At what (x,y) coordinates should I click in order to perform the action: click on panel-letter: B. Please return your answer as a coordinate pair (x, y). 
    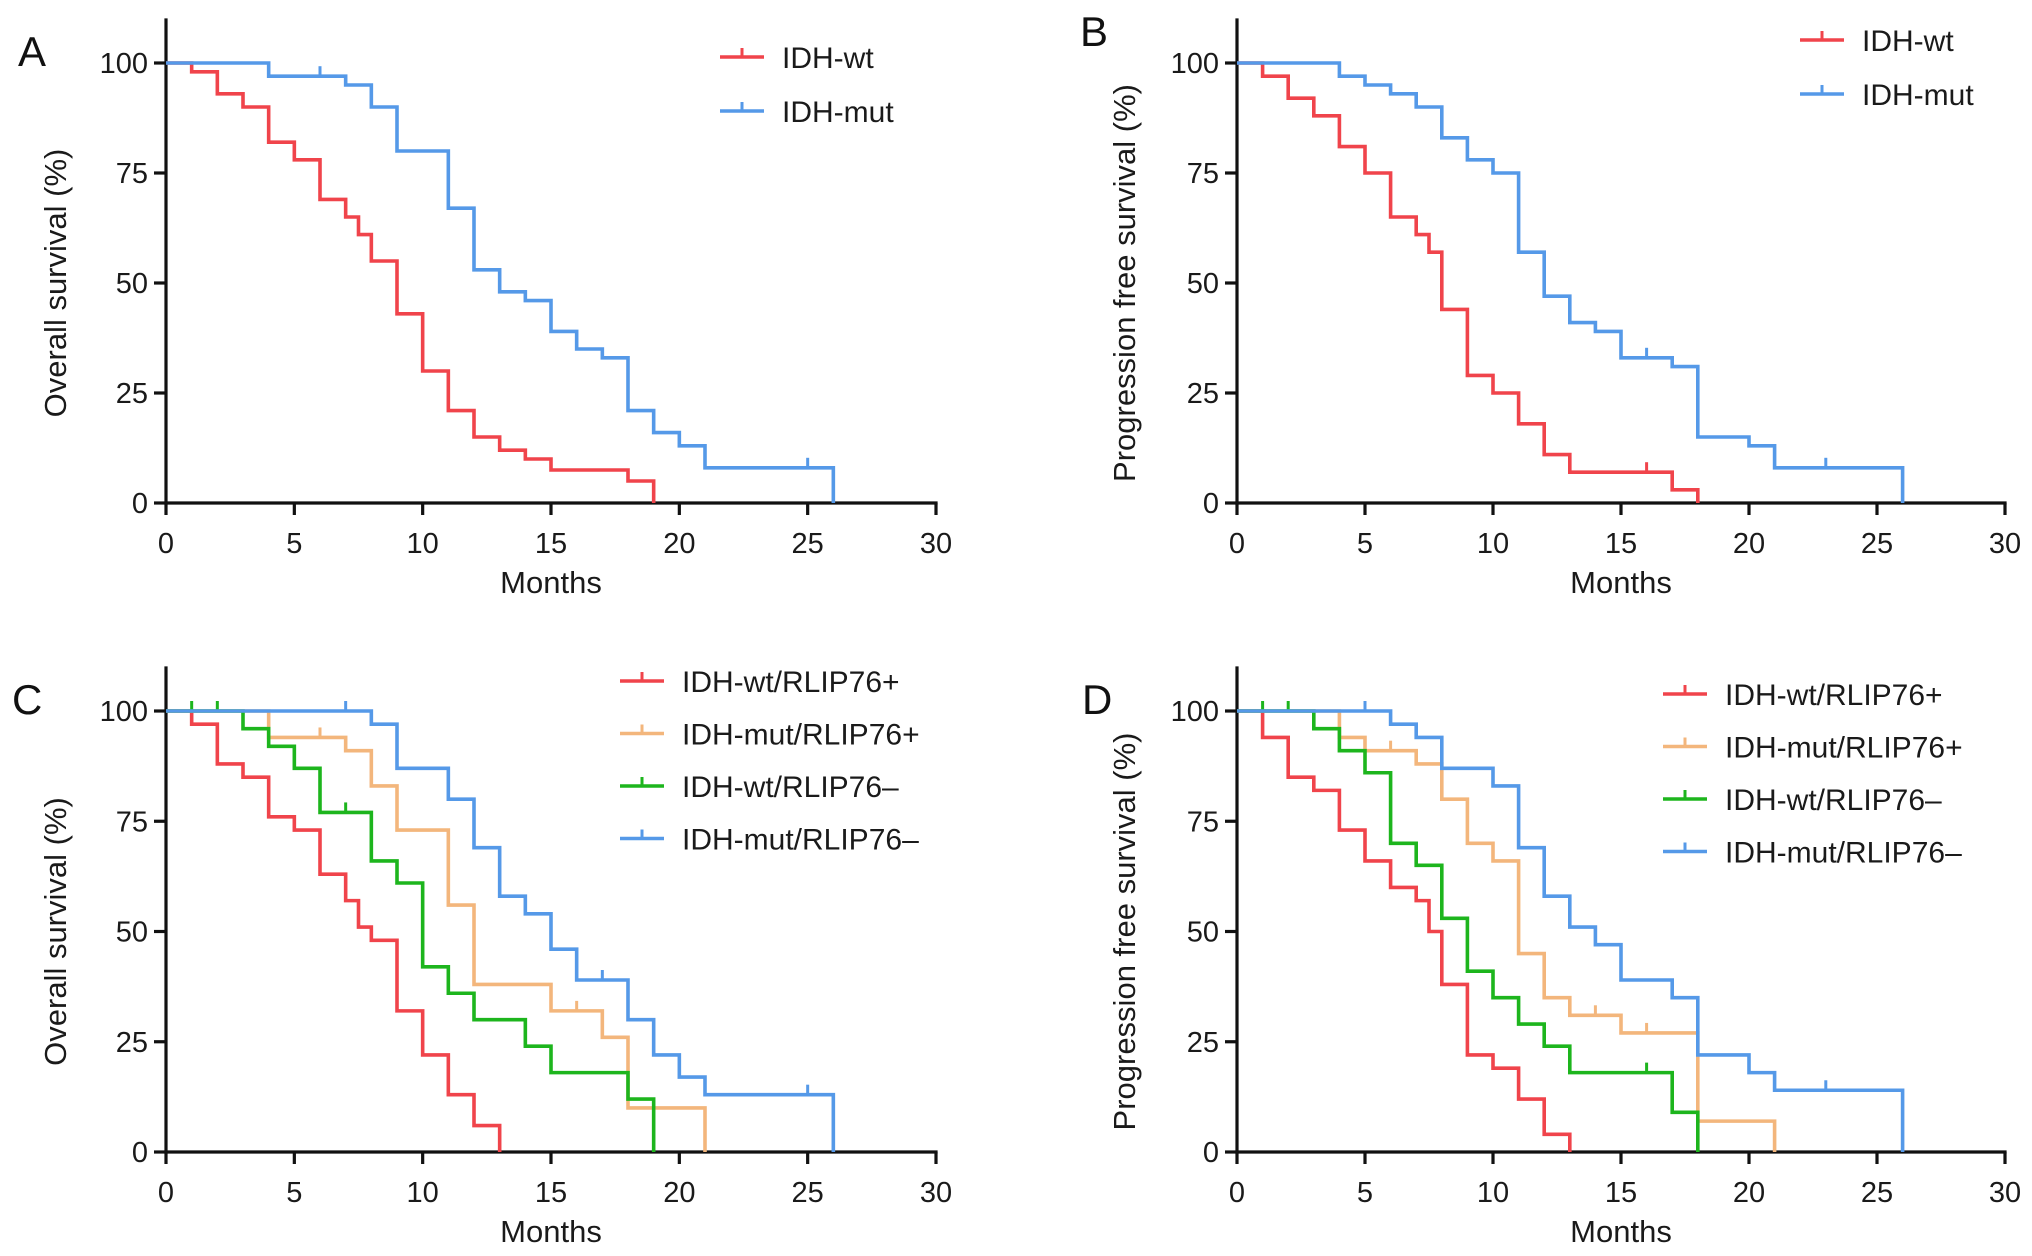
    Looking at the image, I should click on (1094, 31).